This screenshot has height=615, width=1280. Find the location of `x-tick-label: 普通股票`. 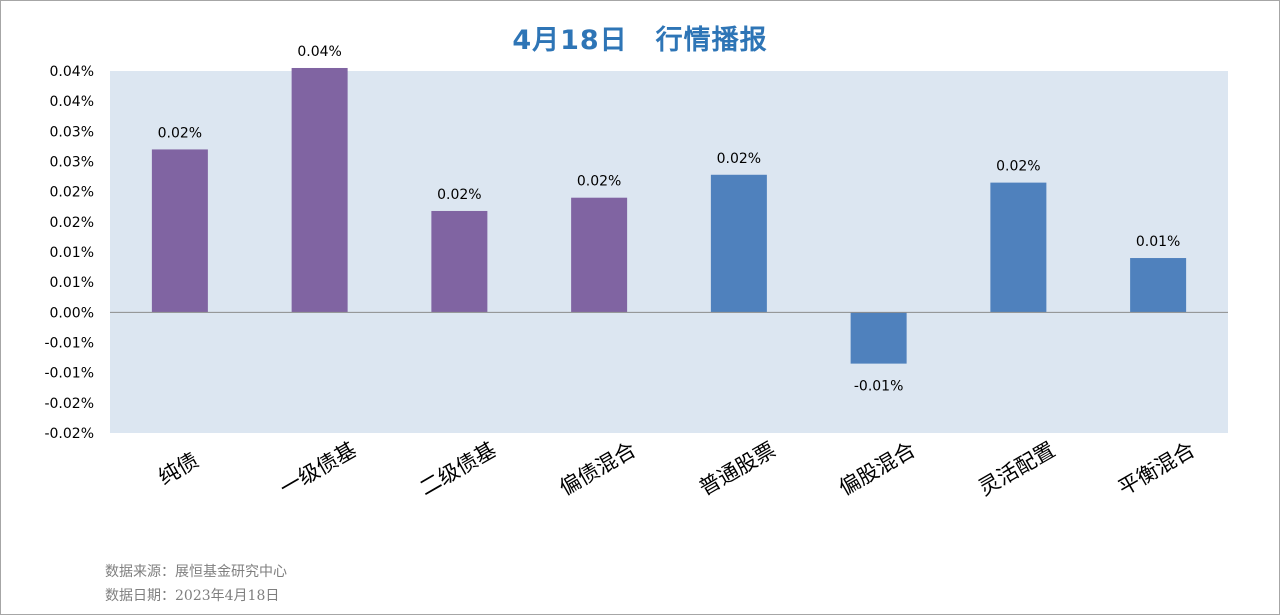

x-tick-label: 普通股票 is located at coordinates (737, 469).